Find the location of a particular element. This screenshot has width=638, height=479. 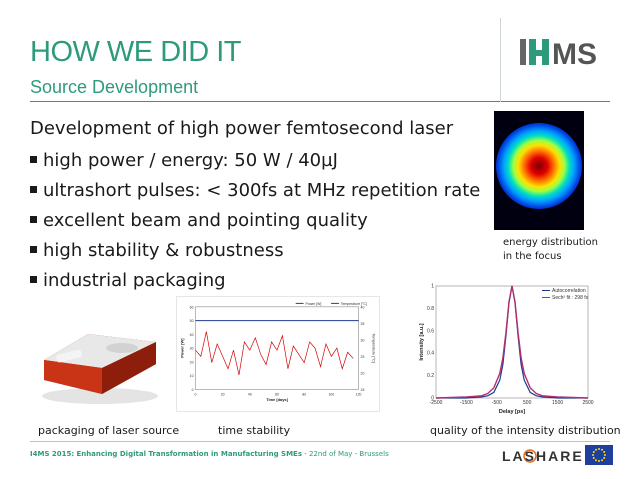

list-item: industrial packaging is located at coordinates (255, 283).